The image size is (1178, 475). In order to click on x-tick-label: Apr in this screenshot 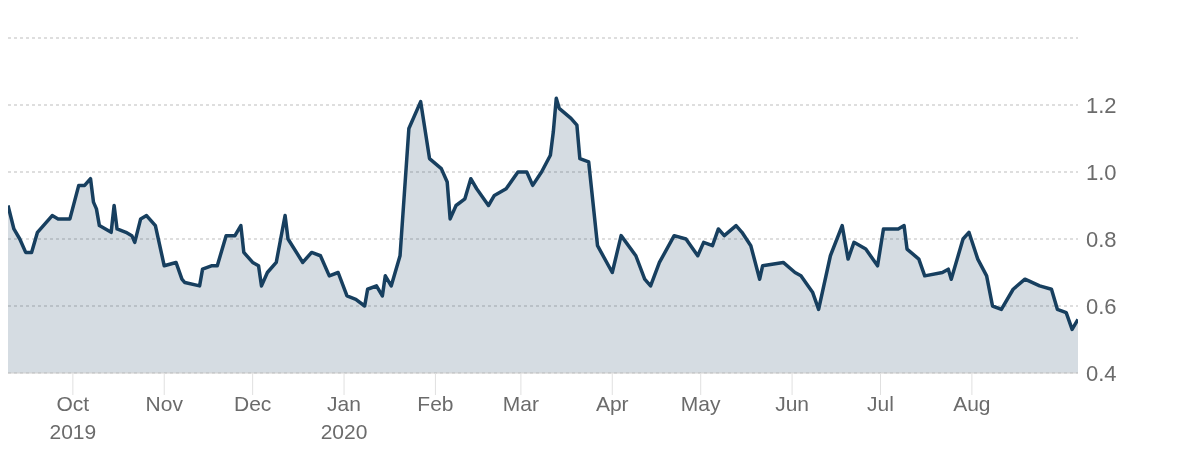, I will do `click(612, 403)`.